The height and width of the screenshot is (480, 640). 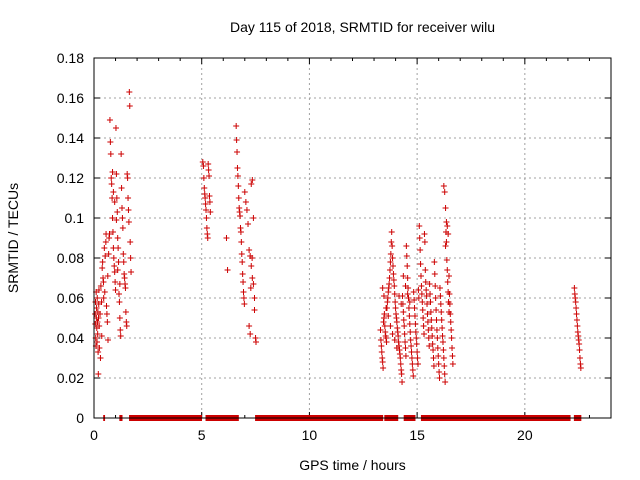 What do you see at coordinates (310, 435) in the screenshot?
I see `x-tick-label: 10` at bounding box center [310, 435].